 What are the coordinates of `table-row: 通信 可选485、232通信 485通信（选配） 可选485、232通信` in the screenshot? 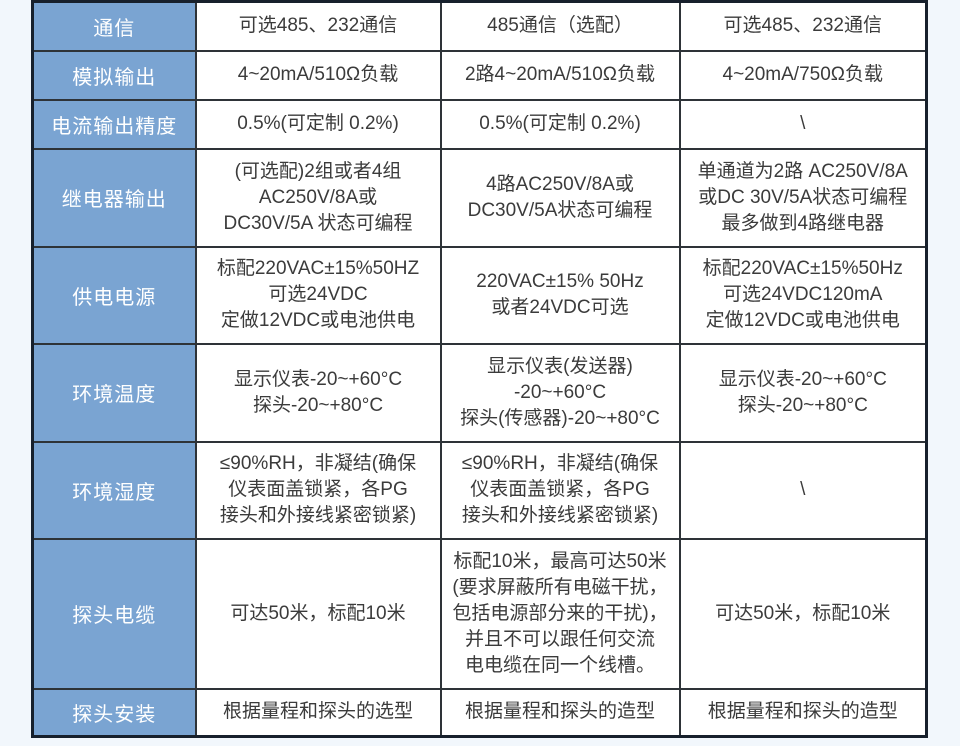 It's located at (479, 26).